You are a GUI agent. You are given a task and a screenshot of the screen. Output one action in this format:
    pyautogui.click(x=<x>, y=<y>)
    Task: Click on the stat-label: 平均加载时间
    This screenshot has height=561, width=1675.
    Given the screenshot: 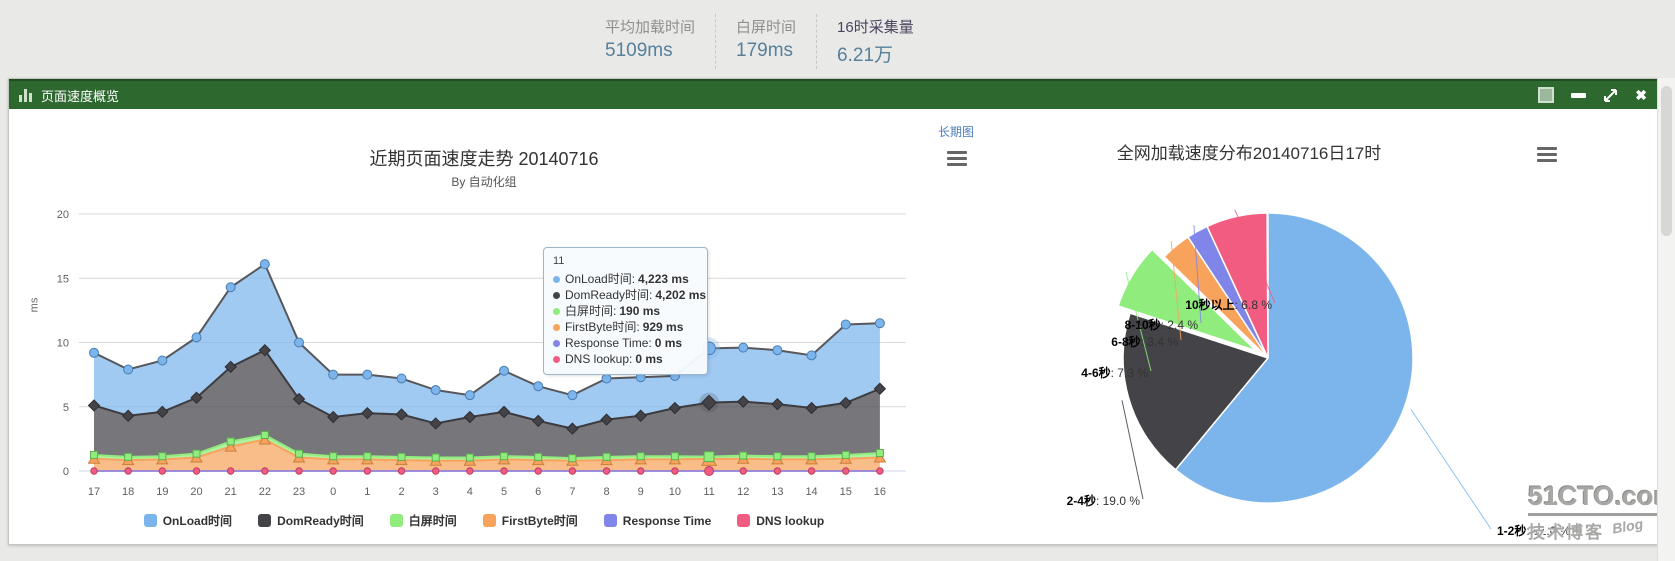 What is the action you would take?
    pyautogui.click(x=650, y=27)
    